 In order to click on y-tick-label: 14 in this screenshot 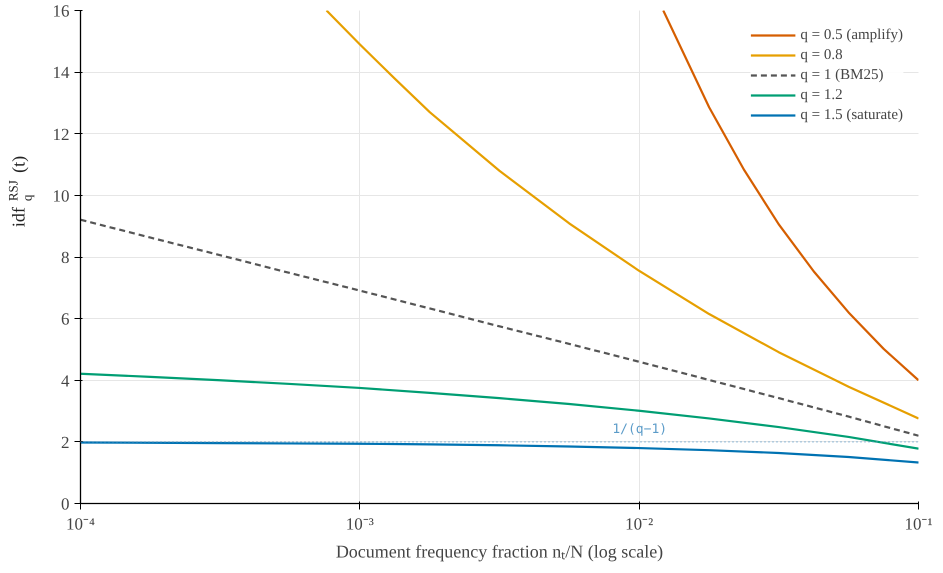, I will do `click(61, 72)`.